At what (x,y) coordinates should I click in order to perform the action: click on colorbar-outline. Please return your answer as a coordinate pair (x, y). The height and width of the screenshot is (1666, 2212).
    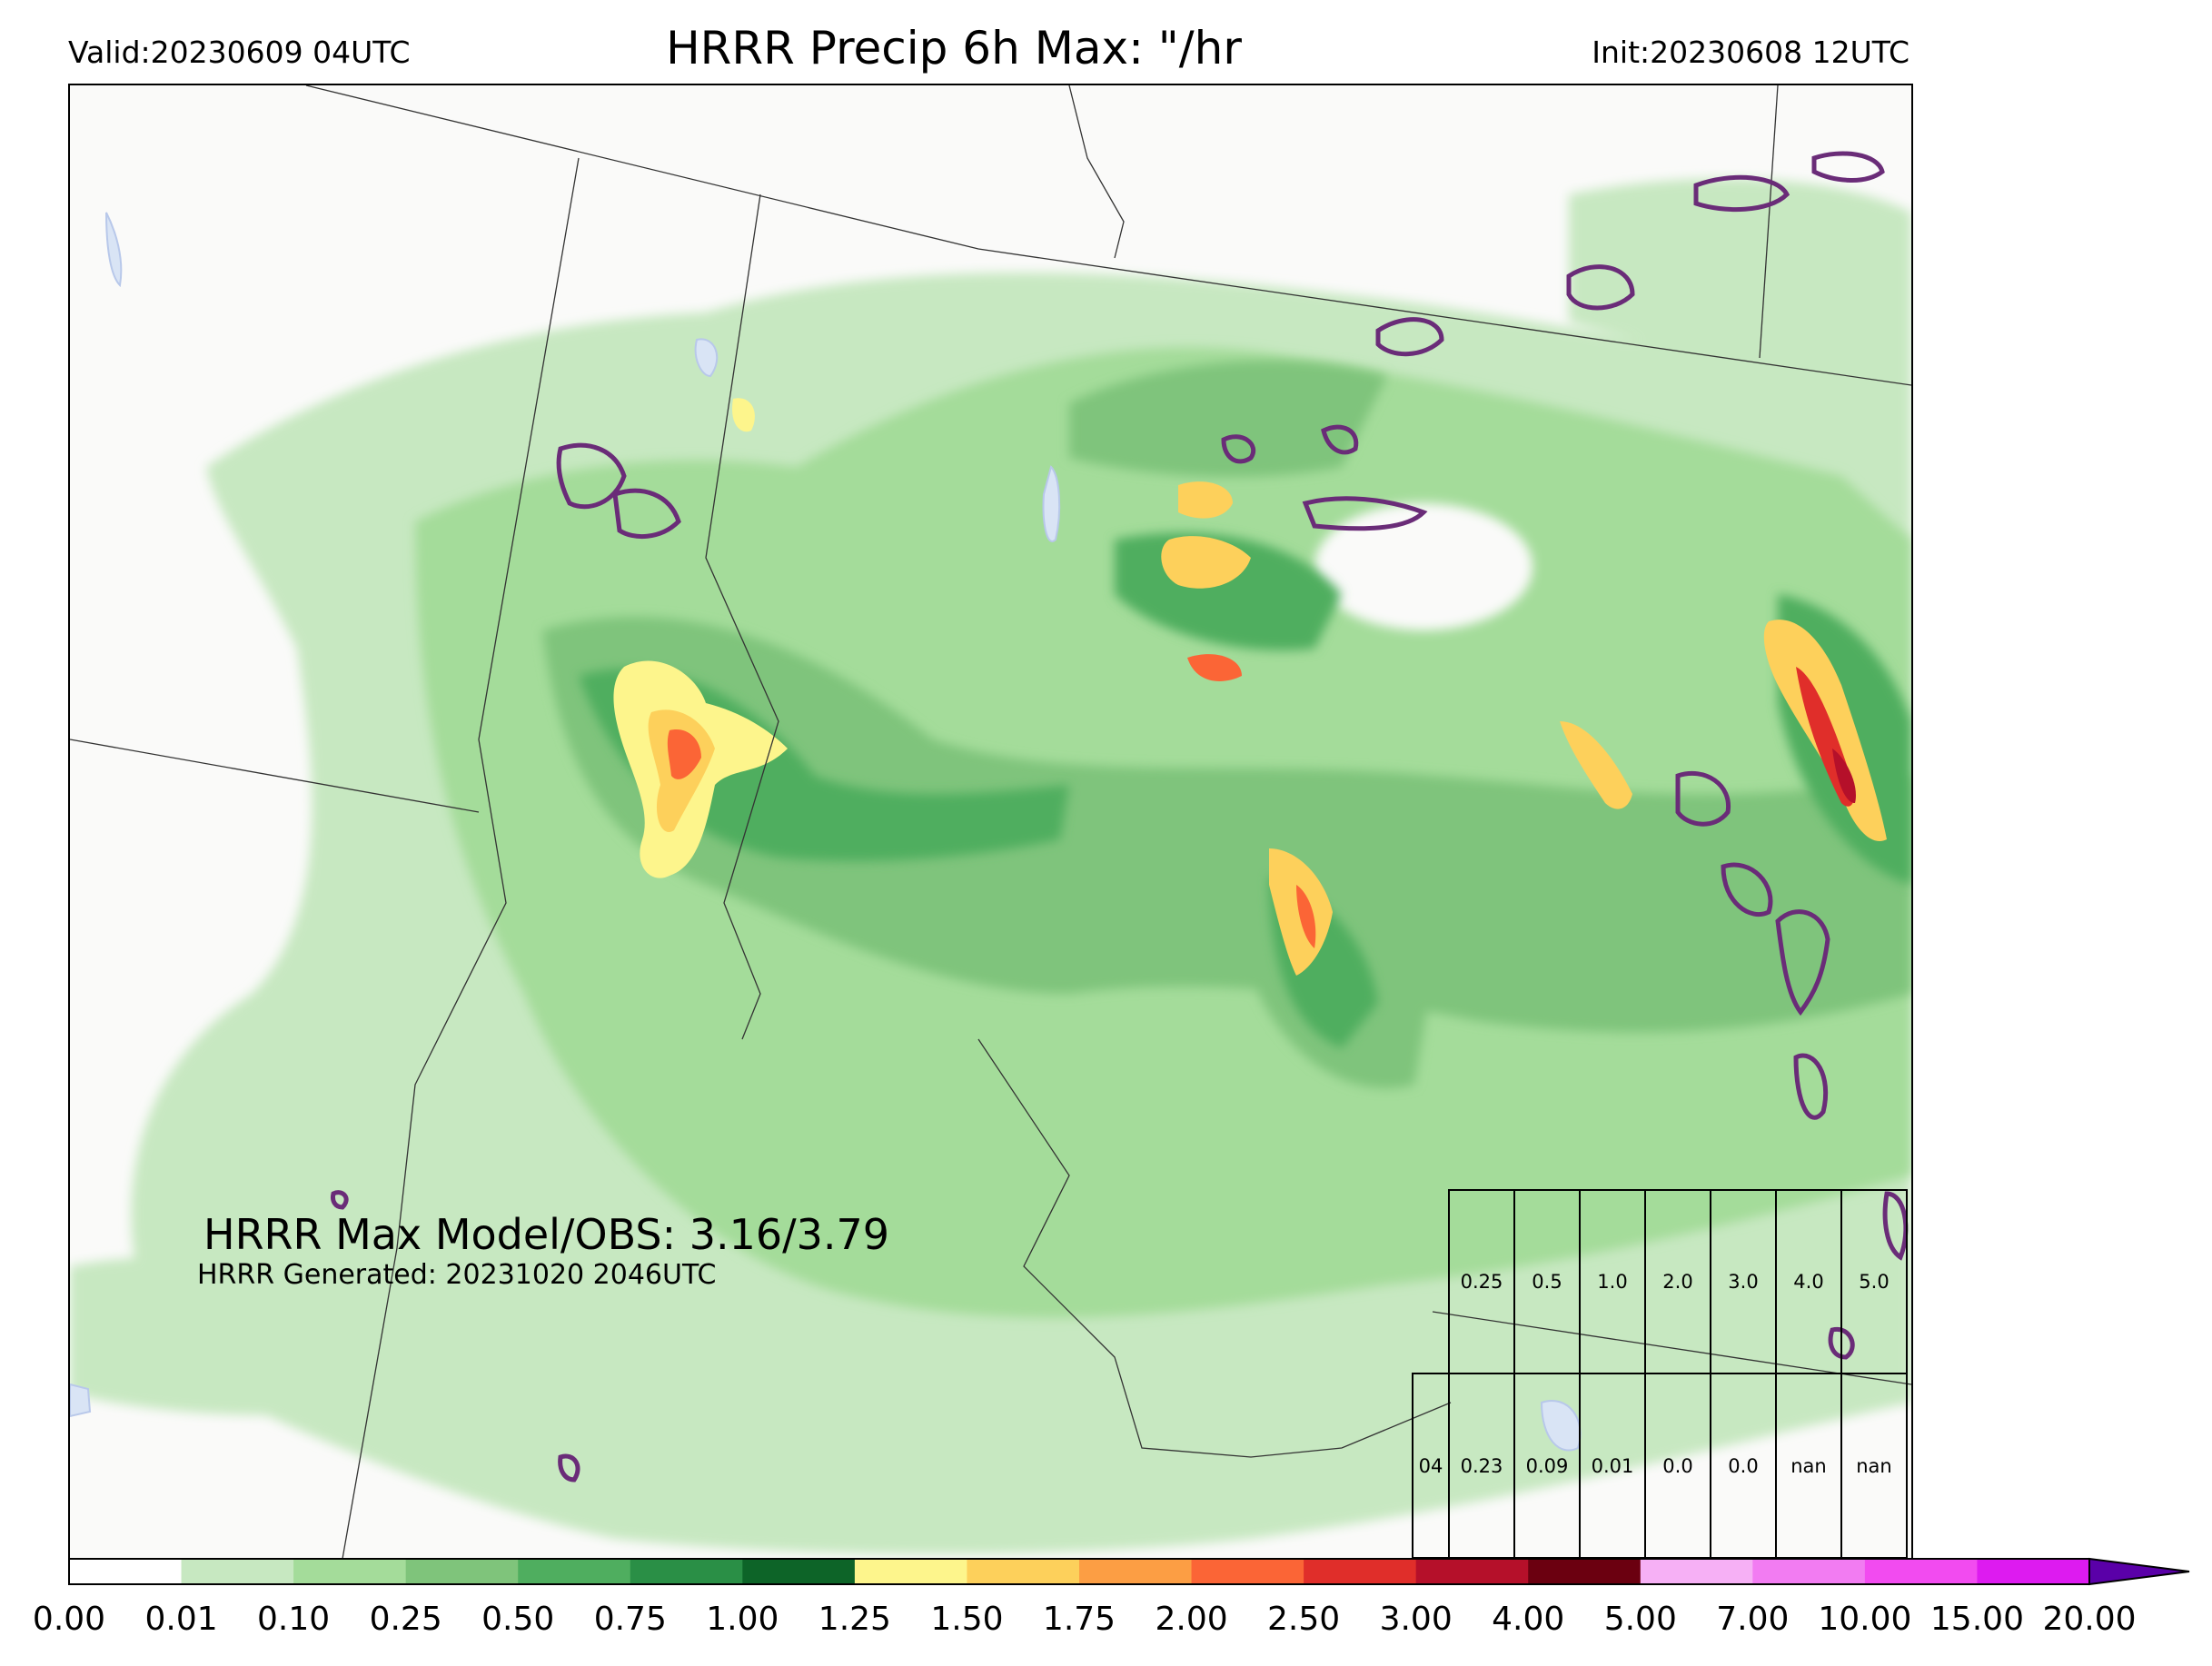
    Looking at the image, I should click on (1079, 1571).